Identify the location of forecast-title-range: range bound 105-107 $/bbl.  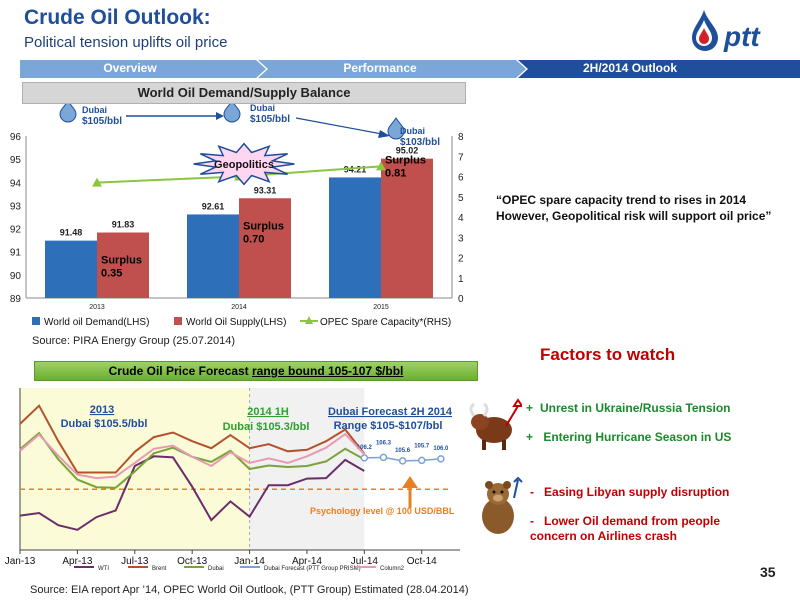
(328, 371).